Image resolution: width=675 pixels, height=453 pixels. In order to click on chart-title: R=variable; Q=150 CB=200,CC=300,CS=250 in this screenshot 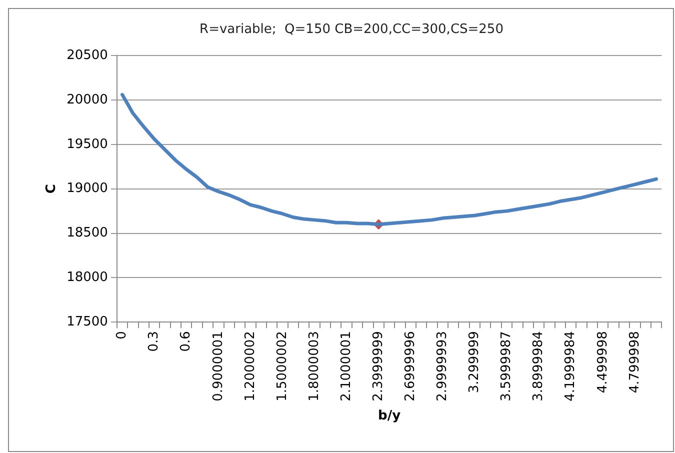, I will do `click(352, 30)`.